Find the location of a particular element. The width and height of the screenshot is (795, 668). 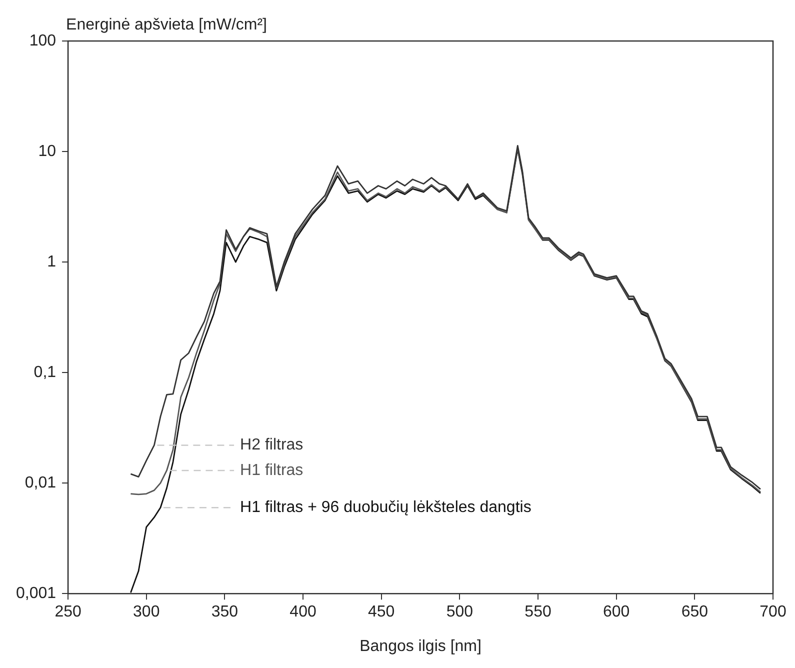

text: H1 filtras is located at coordinates (272, 470).